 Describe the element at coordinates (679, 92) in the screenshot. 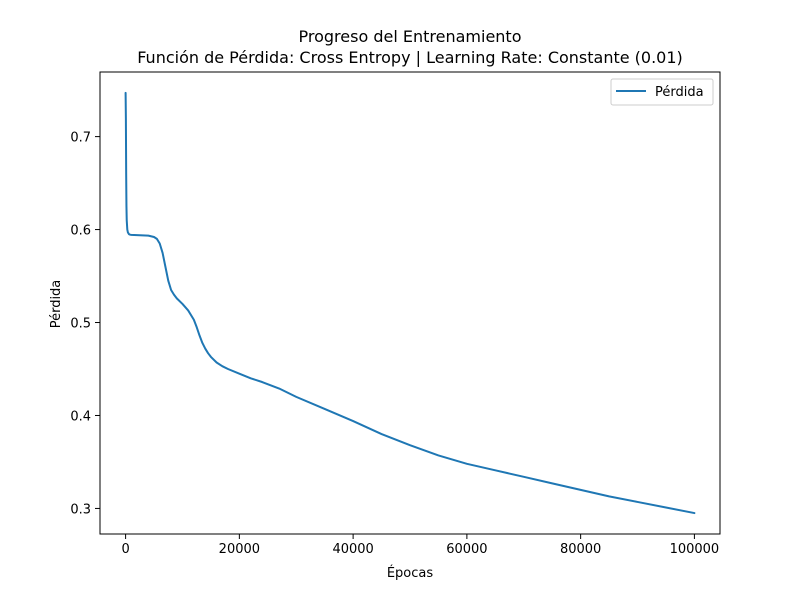

I see `legend-entry-label: Pérdida` at that location.